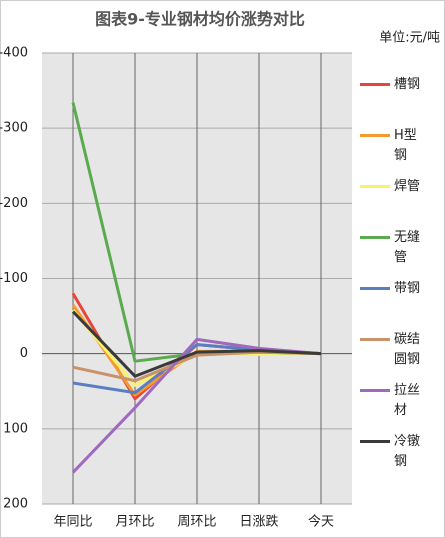 This screenshot has width=445, height=538. Describe the element at coordinates (407, 349) in the screenshot. I see `legend-label: 碳结圆钢` at that location.